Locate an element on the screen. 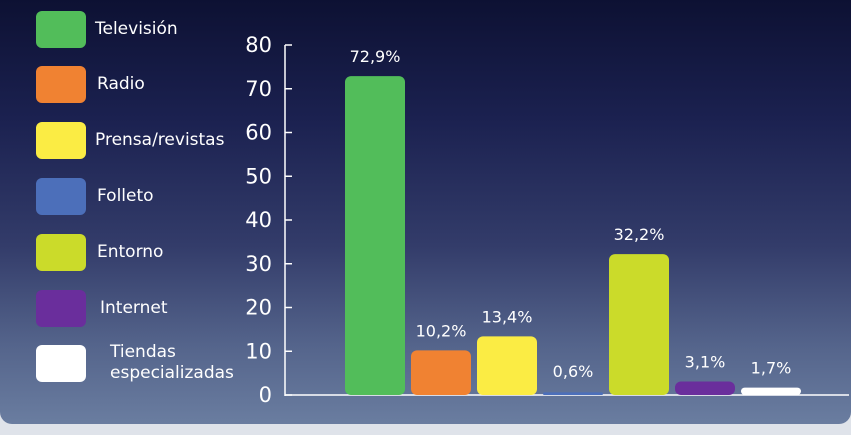 This screenshot has height=435, width=851. y-tick-label: 30 is located at coordinates (258, 264).